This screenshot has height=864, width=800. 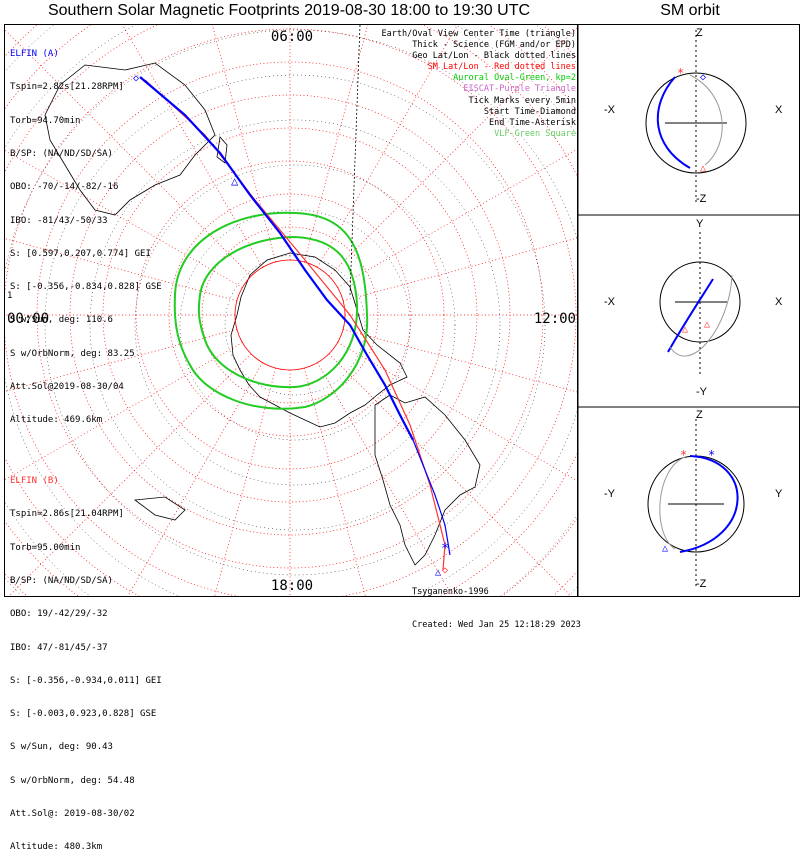 I want to click on track-a-end-triangle: △, so click(x=438, y=572).